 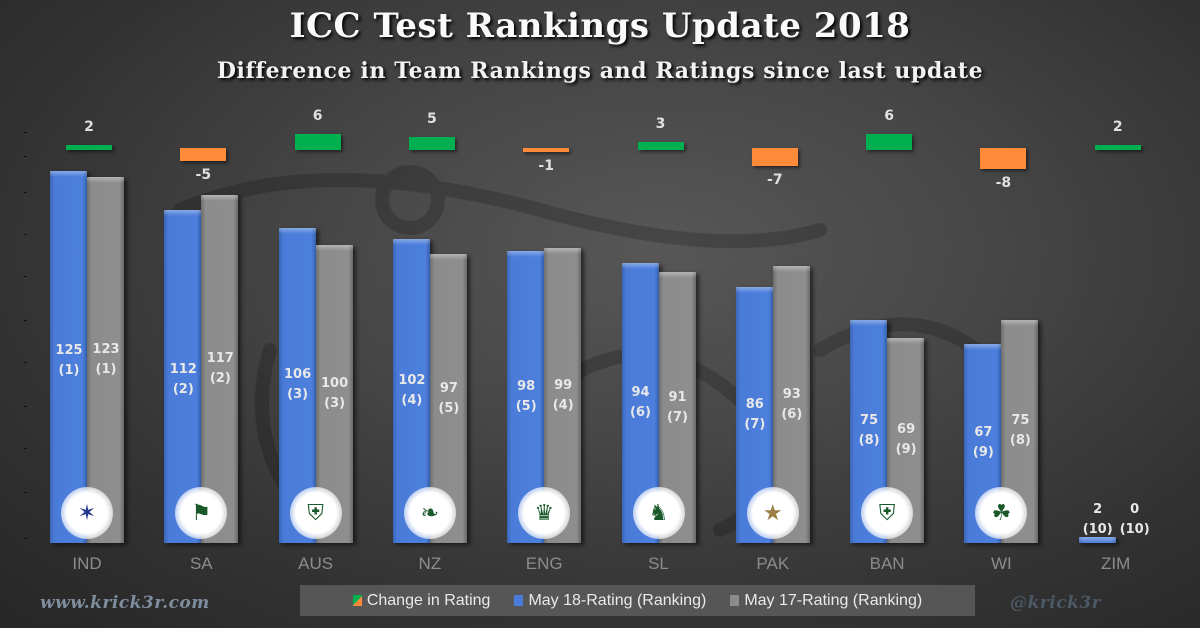 What do you see at coordinates (677, 417) in the screenshot?
I see `label-may17-sl-rank: (7)` at bounding box center [677, 417].